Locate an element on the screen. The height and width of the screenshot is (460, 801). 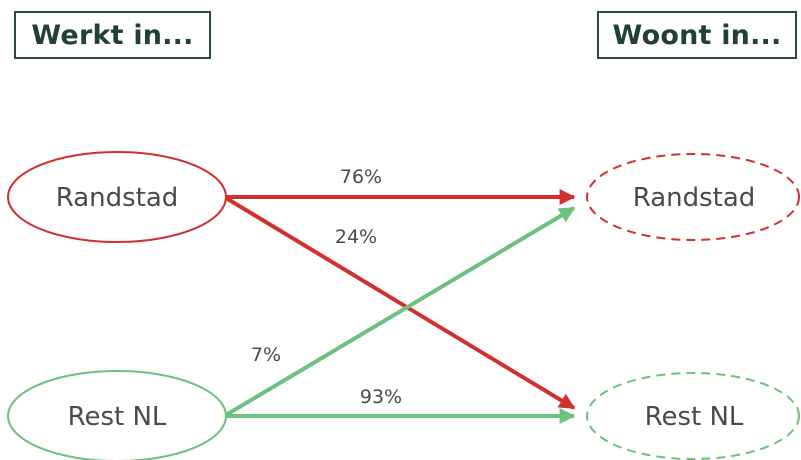
node-work-randstad-label: Randstad is located at coordinates (117, 198).